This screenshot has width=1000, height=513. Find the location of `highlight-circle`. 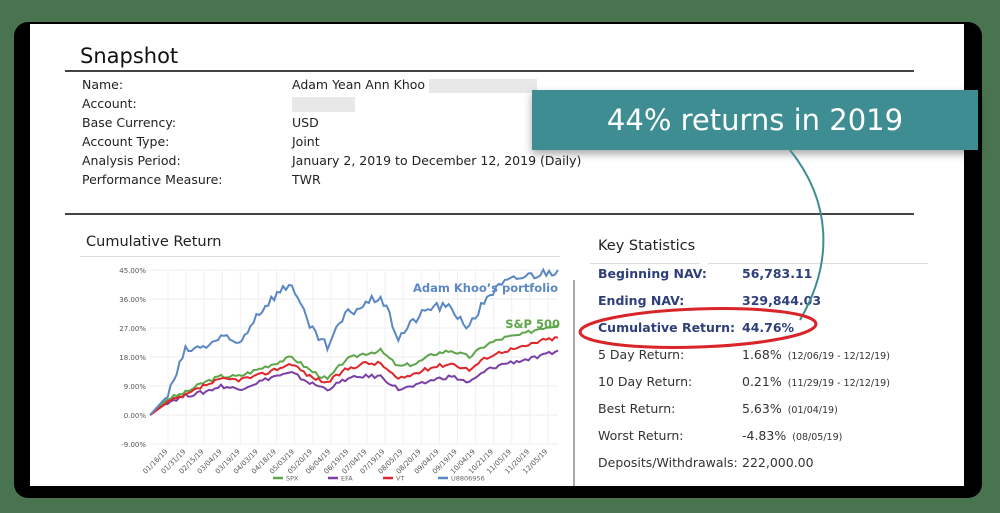

highlight-circle is located at coordinates (698, 328).